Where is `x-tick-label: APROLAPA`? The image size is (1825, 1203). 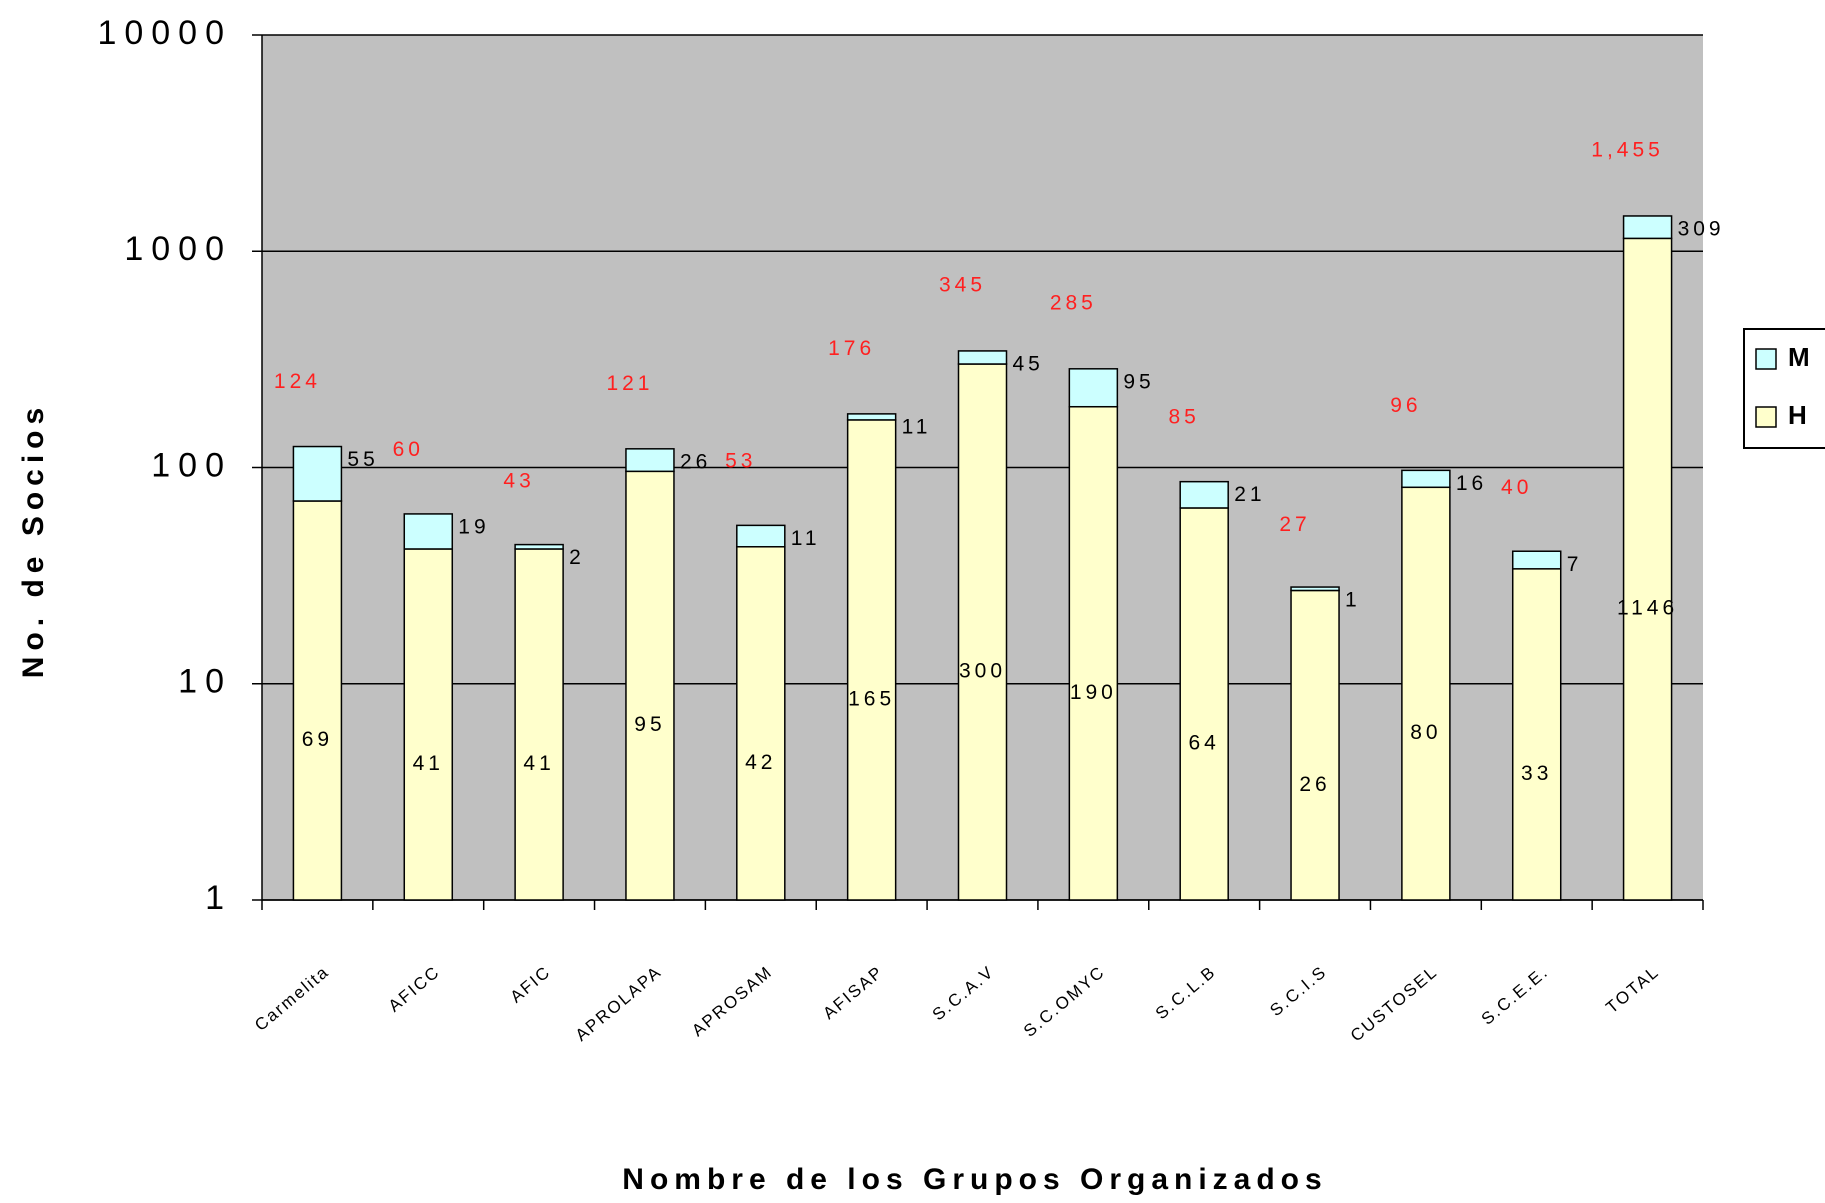
x-tick-label: APROLAPA is located at coordinates (619, 1003).